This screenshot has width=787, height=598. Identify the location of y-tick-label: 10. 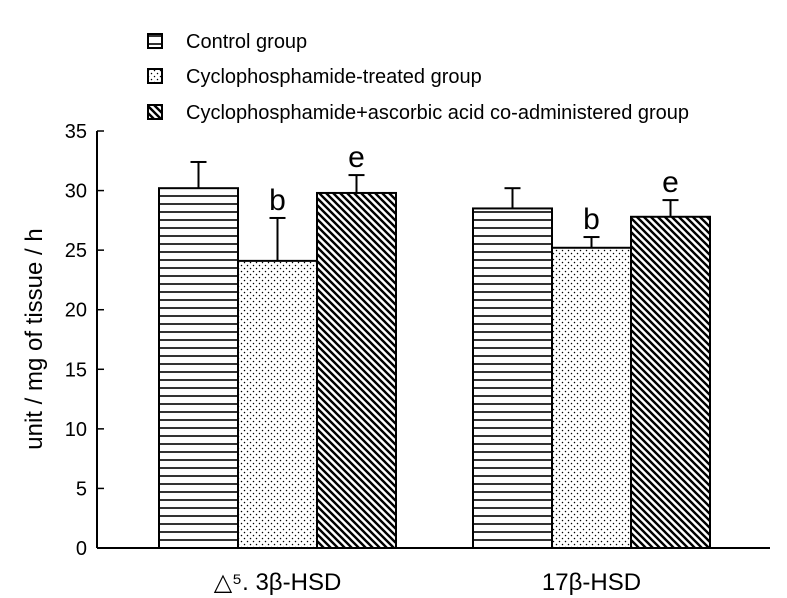
(76, 430).